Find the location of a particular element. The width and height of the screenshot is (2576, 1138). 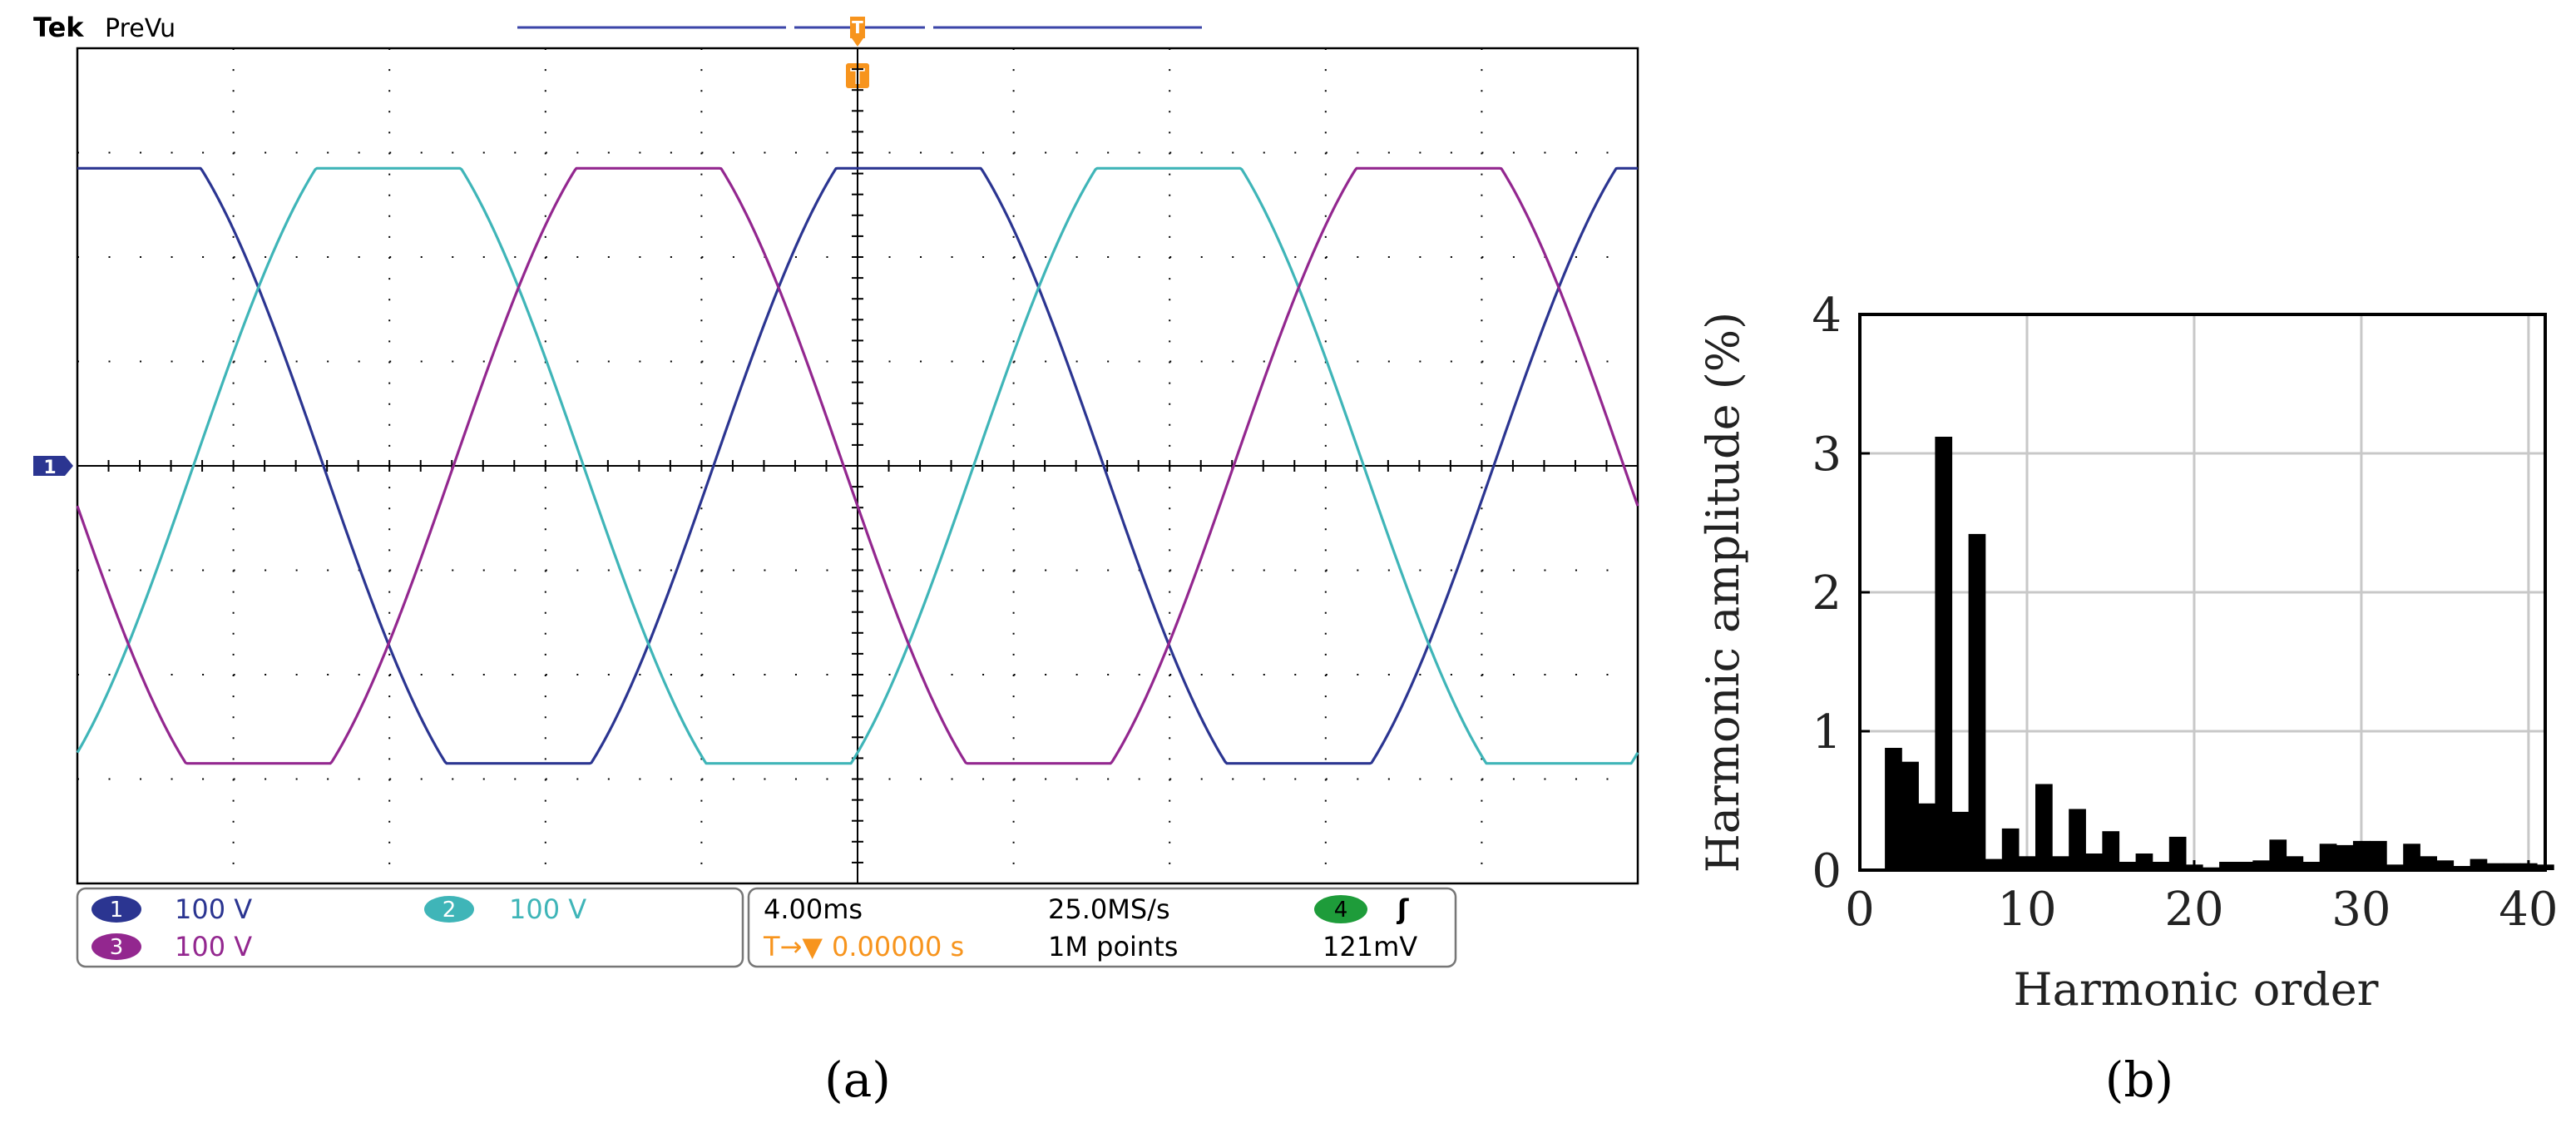

bar-h5 is located at coordinates (1944, 653).